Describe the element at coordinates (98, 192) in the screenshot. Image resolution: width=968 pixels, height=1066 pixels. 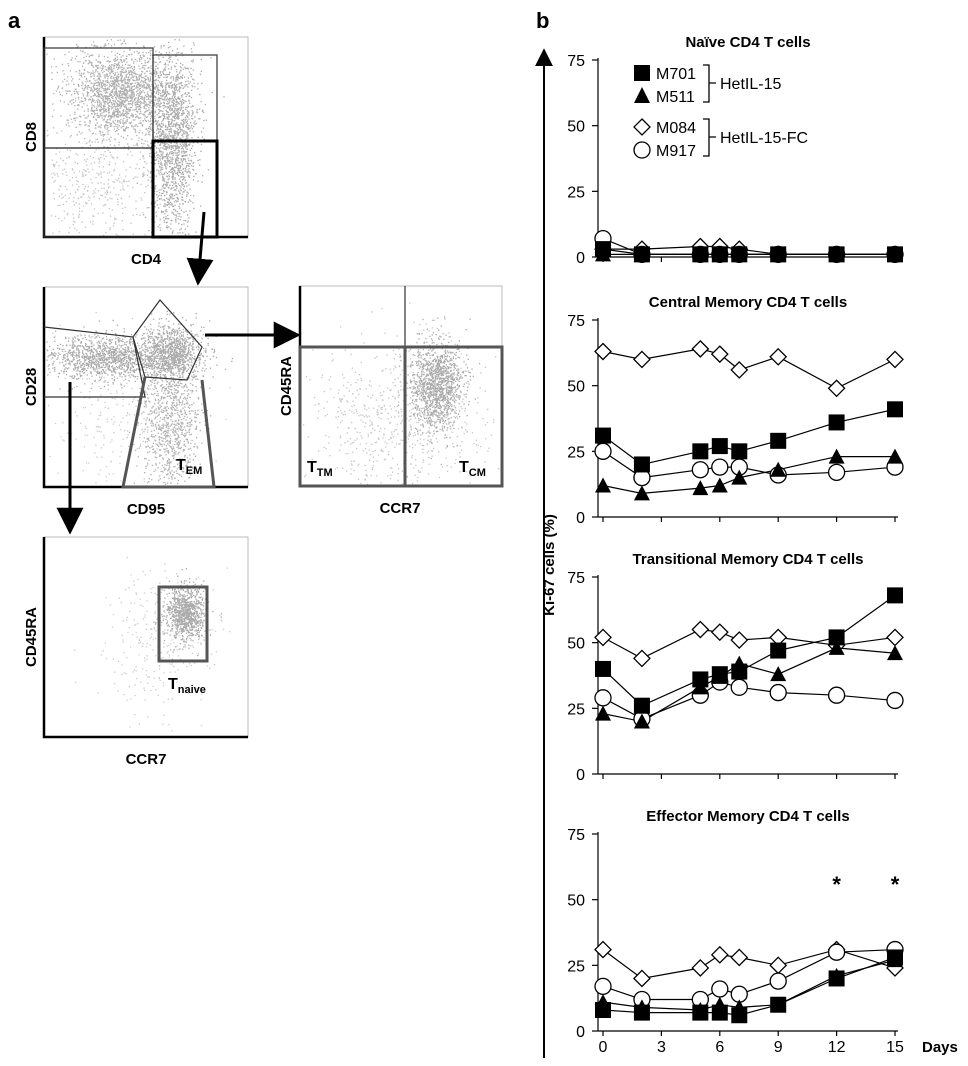
I see `gate-dn` at that location.